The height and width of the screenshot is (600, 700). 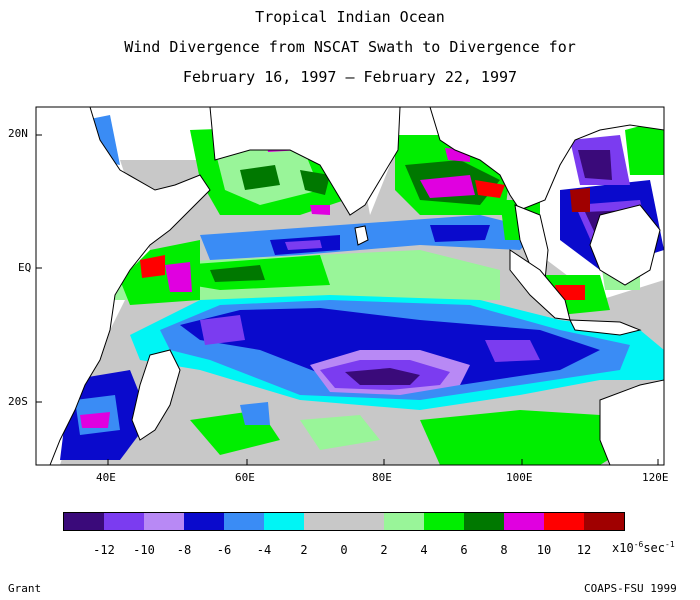 I want to click on lon-label-80e: 80E, so click(x=382, y=477).